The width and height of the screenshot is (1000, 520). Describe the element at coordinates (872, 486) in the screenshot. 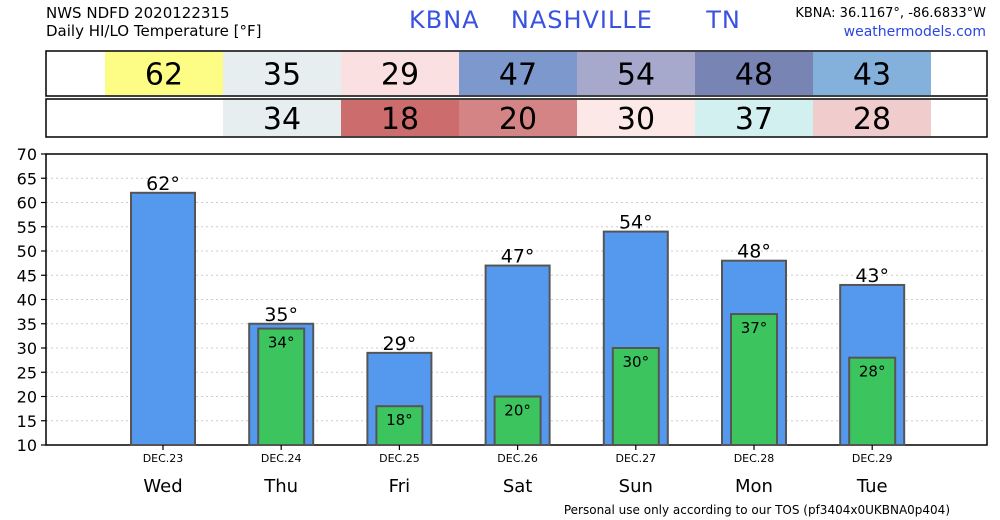

I see `x-day-label: Tue` at that location.